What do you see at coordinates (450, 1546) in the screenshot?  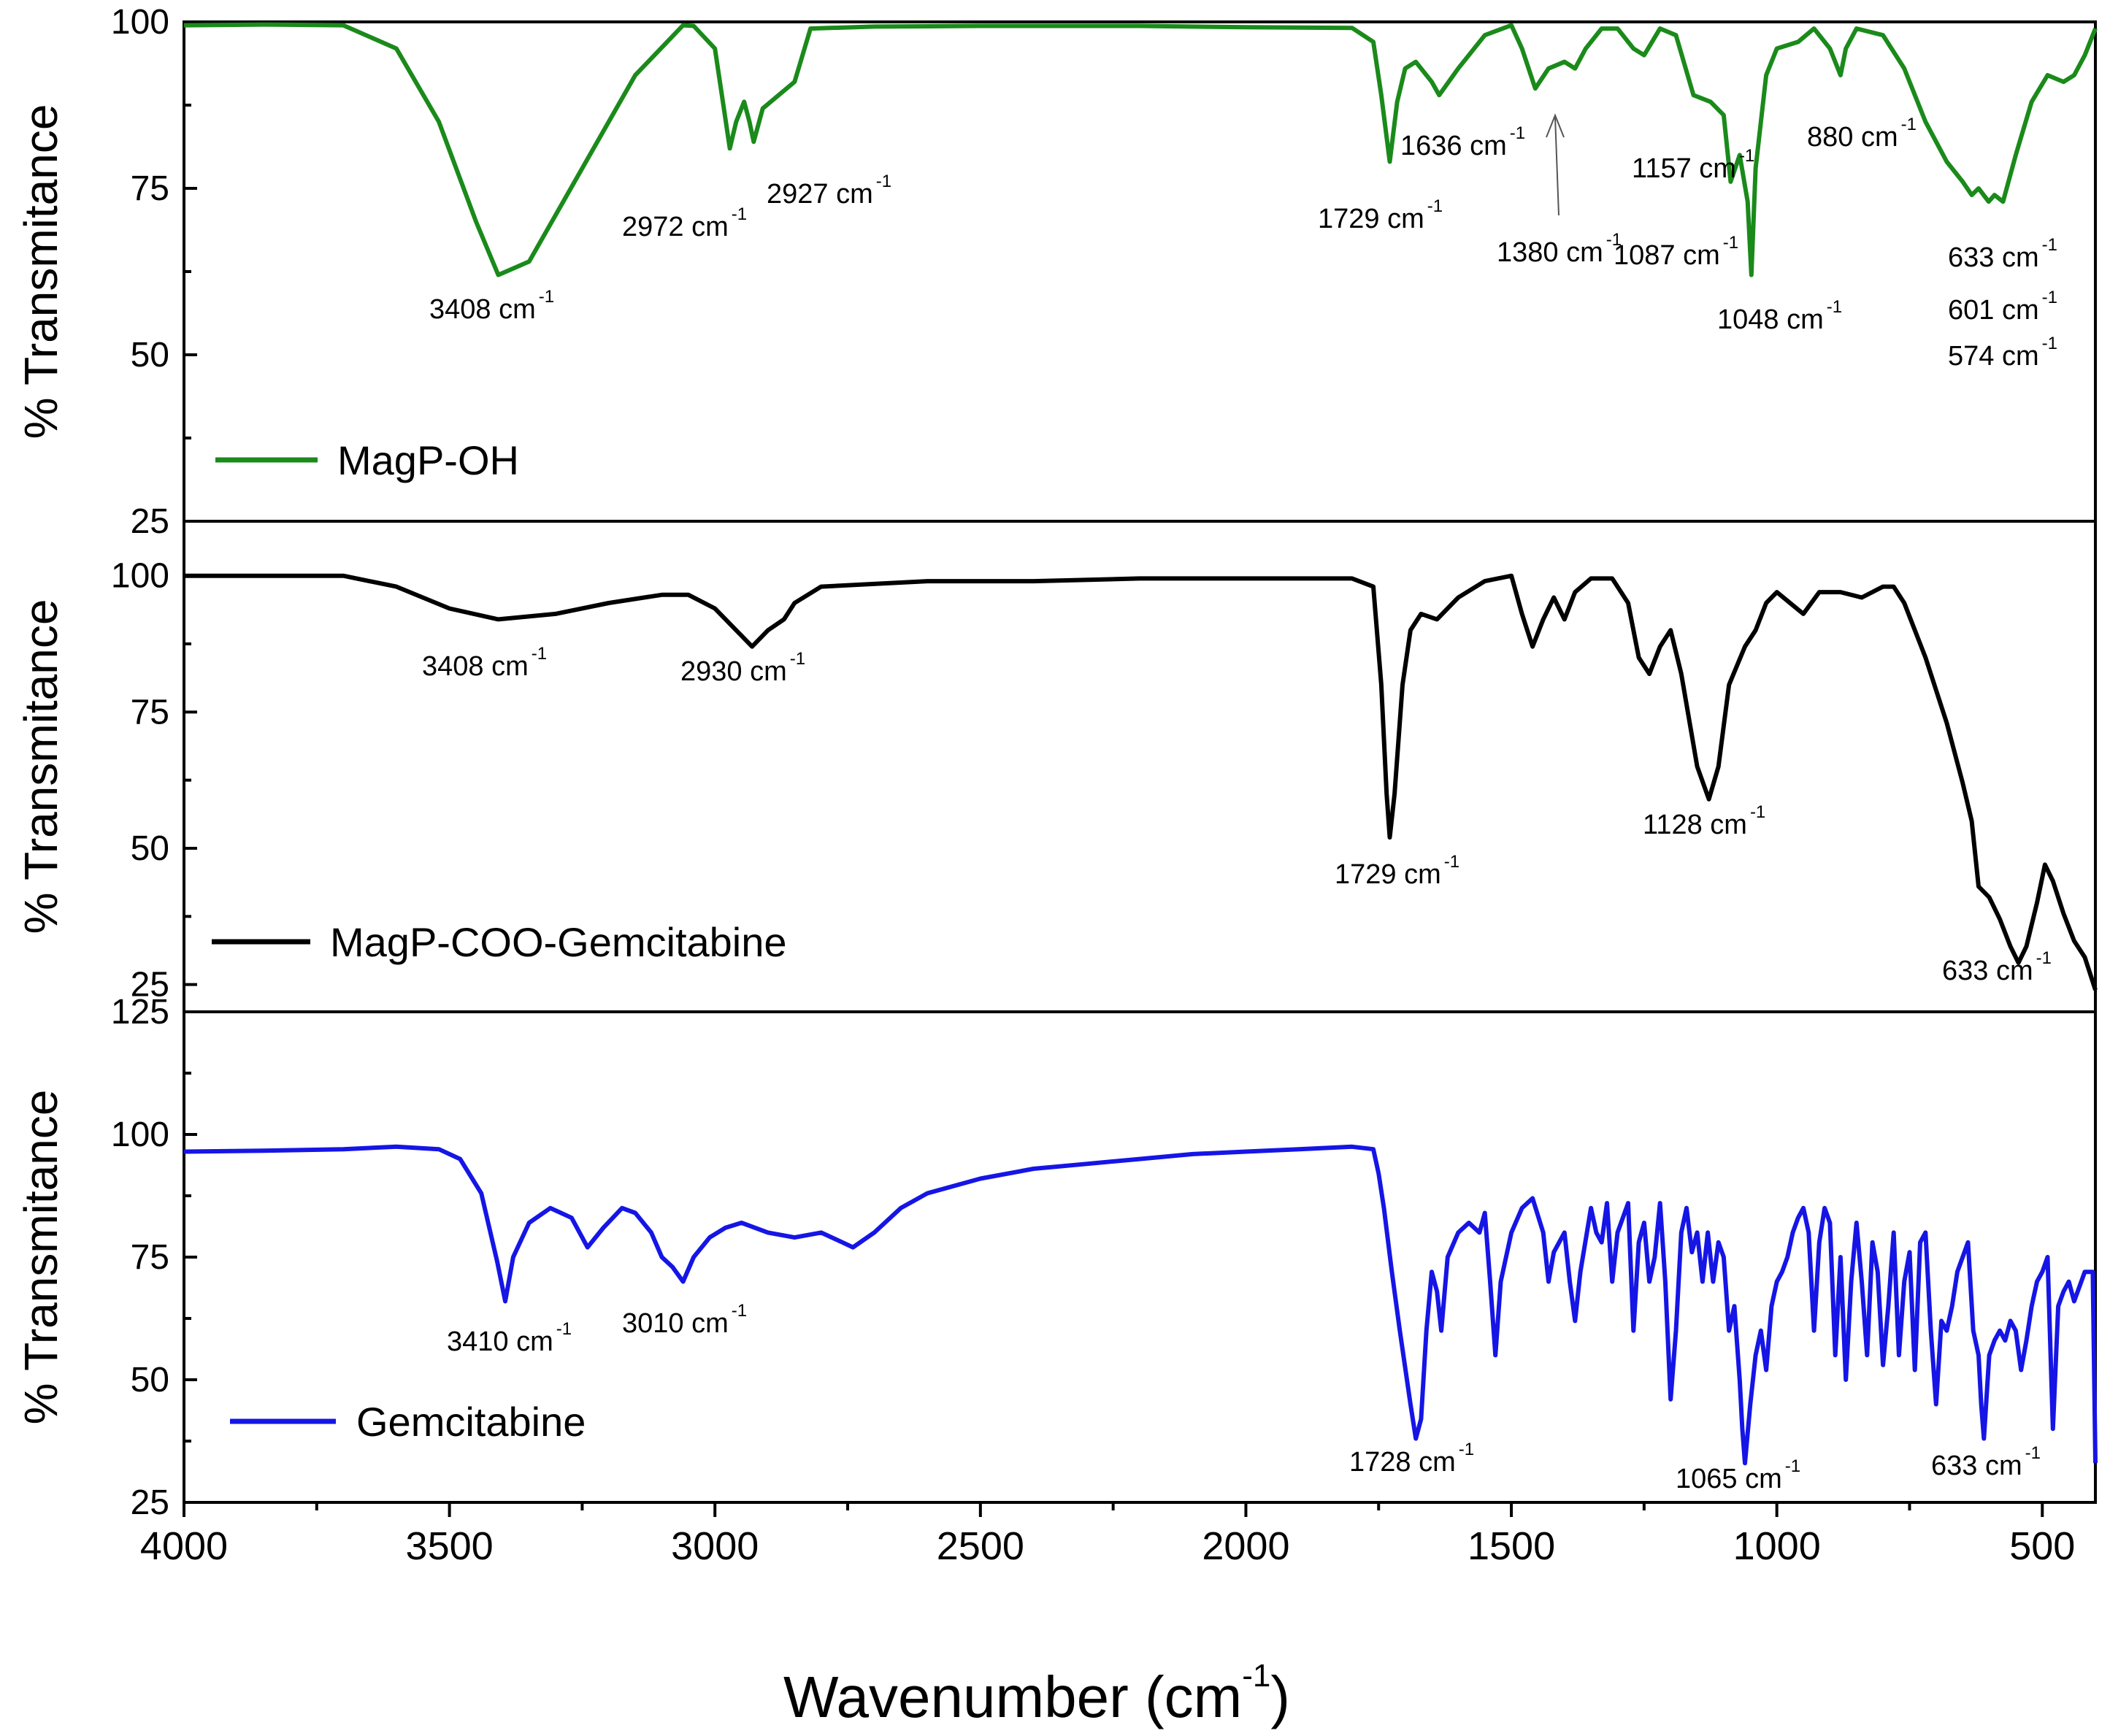 I see `x-tick-label: 3500` at bounding box center [450, 1546].